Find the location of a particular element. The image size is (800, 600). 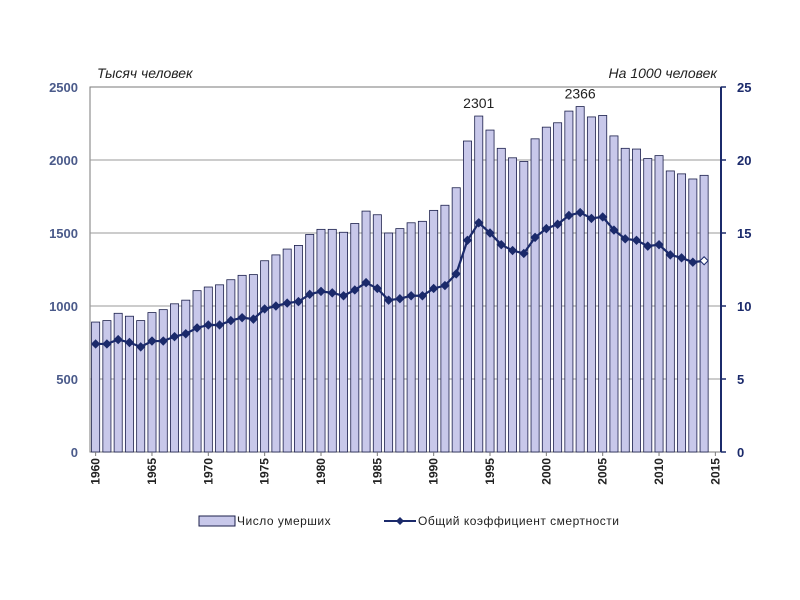

rate-point-2014 is located at coordinates (704, 261).